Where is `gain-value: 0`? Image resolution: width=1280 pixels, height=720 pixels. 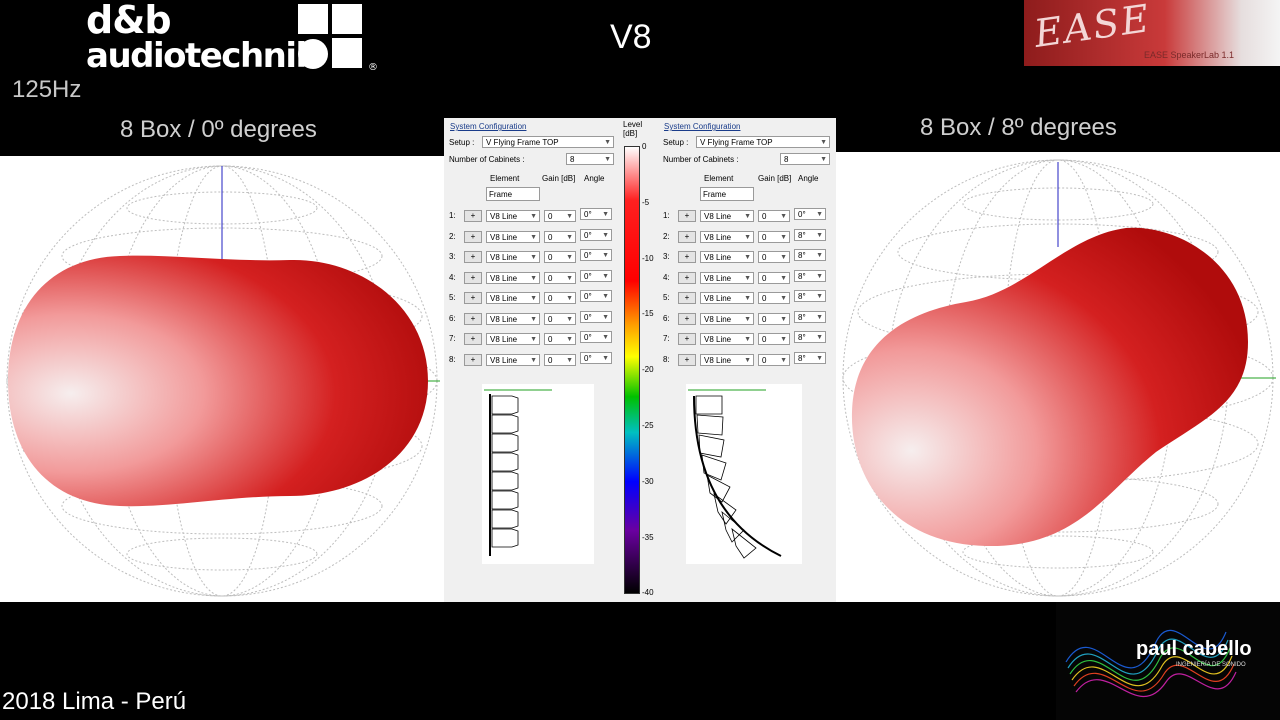
gain-value: 0 is located at coordinates (550, 339).